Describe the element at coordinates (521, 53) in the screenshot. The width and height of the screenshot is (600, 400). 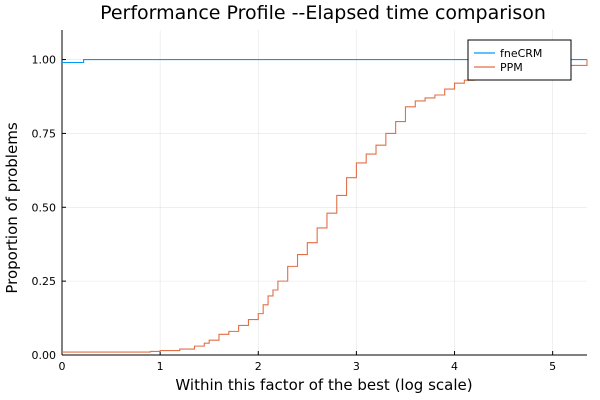
I see `legend-label: fneCRM` at that location.